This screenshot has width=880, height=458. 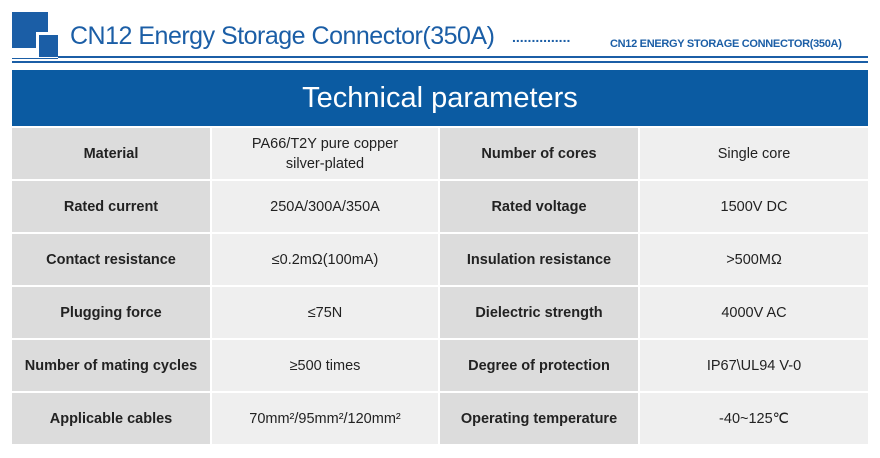 I want to click on param-name-text: Contact resistance, so click(x=111, y=259).